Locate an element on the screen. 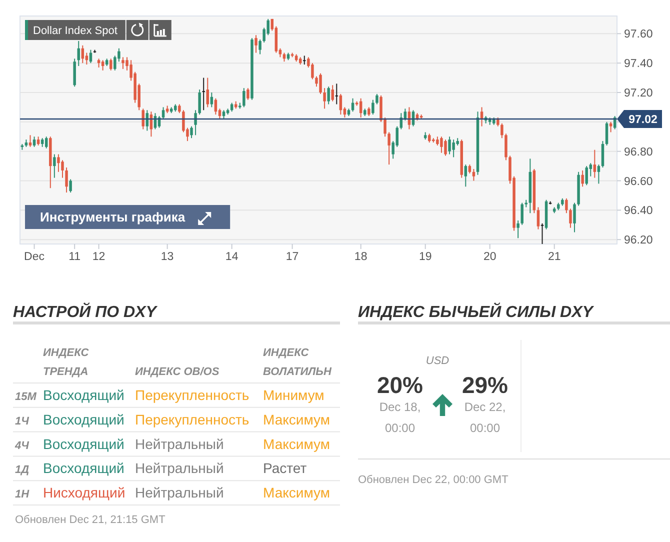  data-label: 20% is located at coordinates (400, 385).